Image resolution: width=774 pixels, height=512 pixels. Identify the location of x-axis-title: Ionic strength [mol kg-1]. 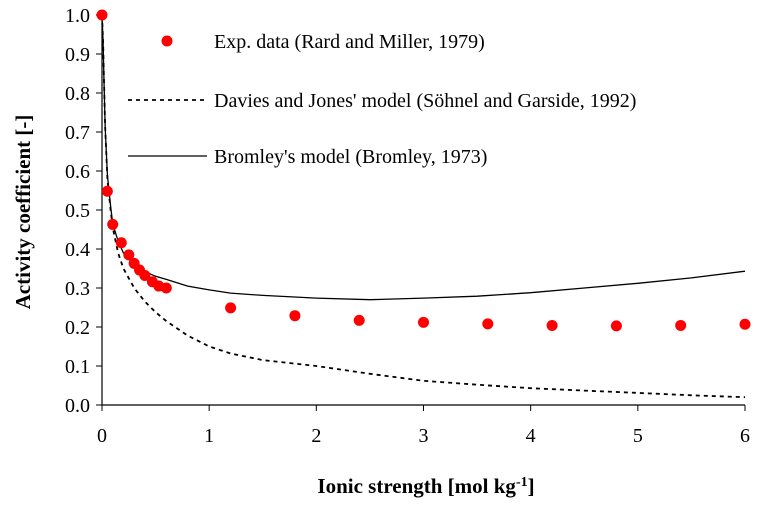
(425, 486).